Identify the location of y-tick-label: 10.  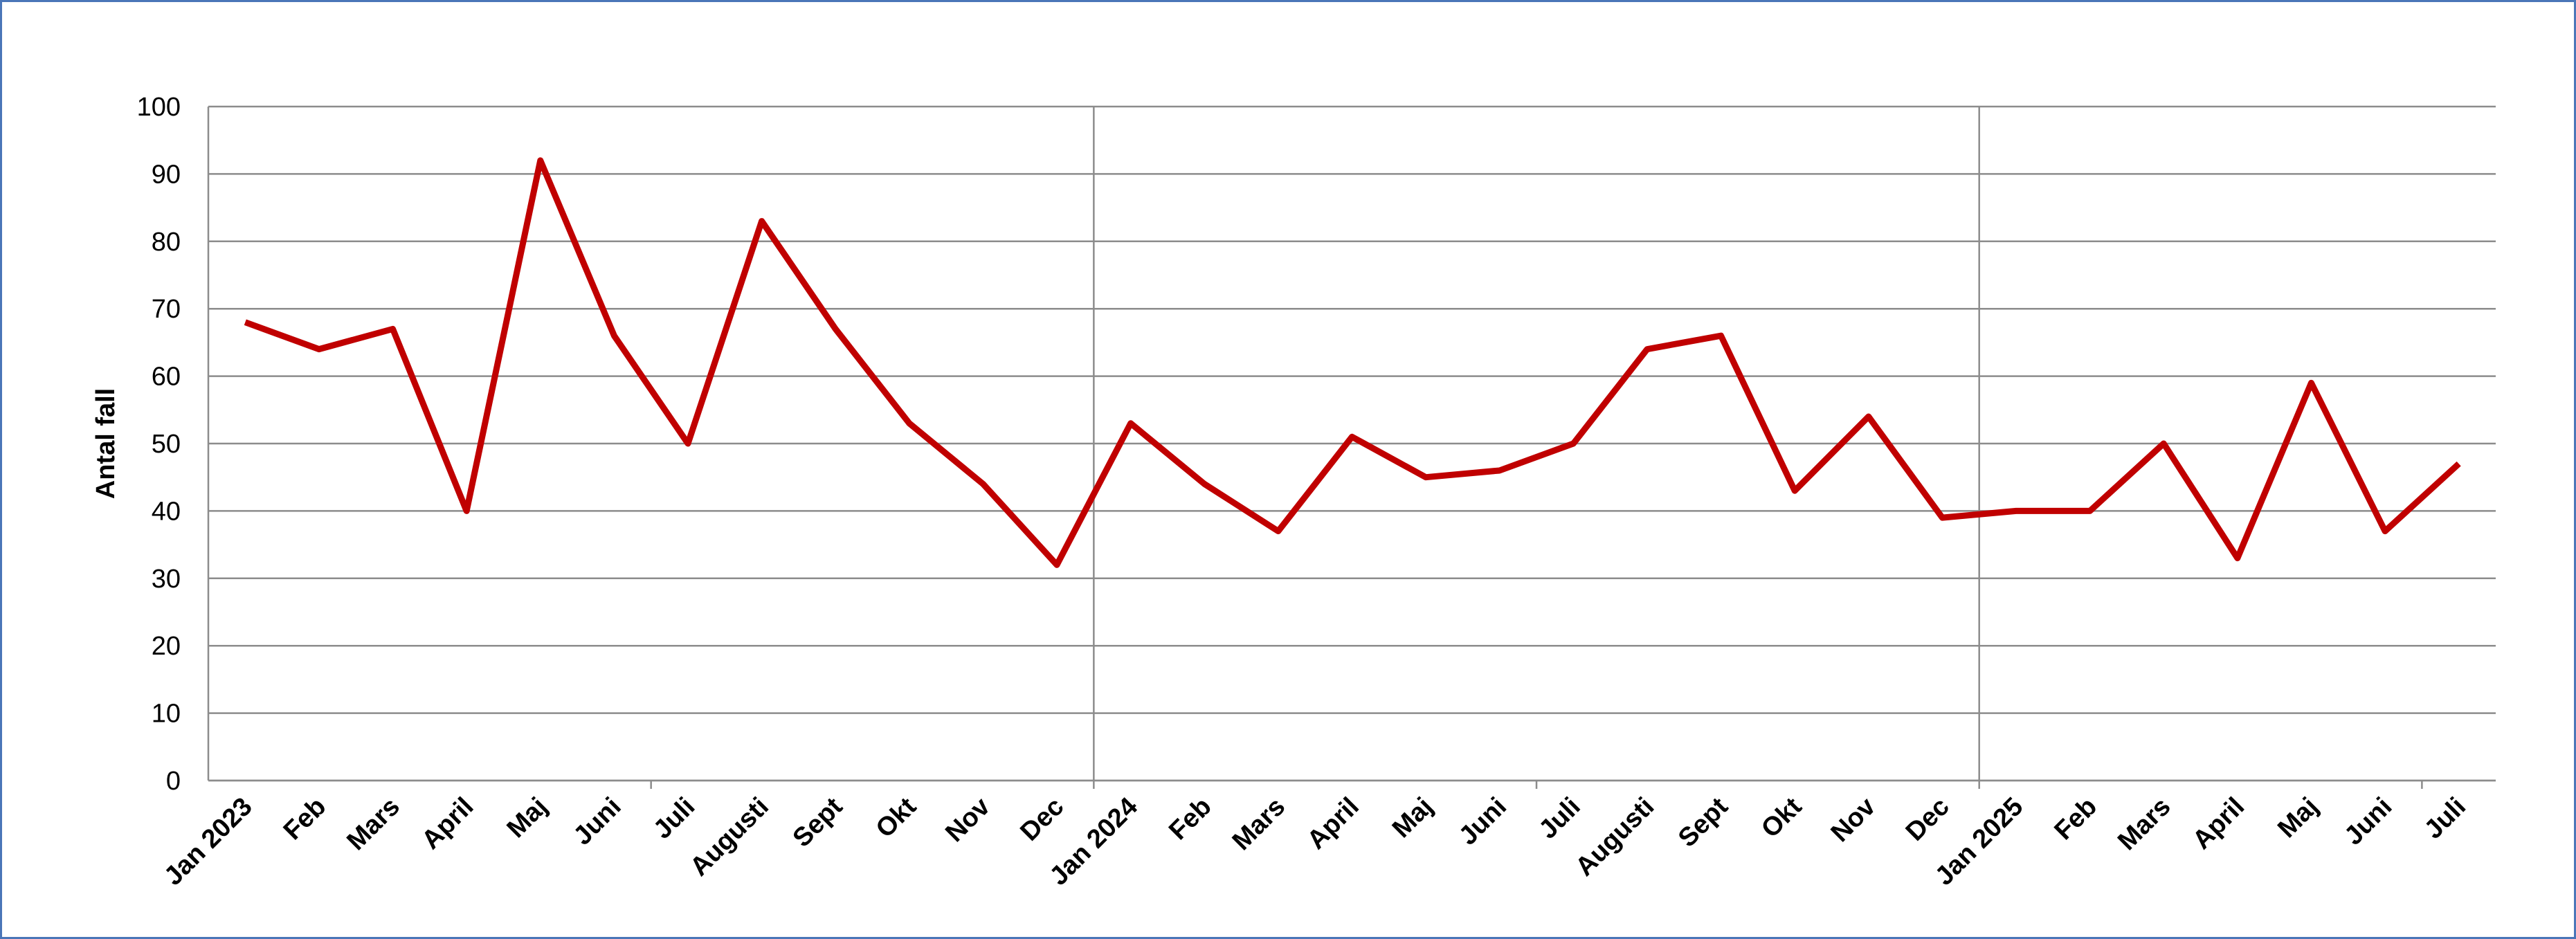
(166, 714).